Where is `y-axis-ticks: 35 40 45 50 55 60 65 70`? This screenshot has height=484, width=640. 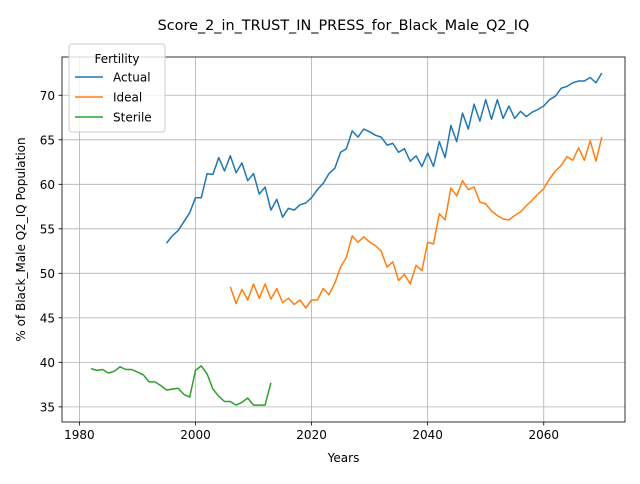
y-axis-ticks: 35 40 45 50 55 60 65 70 is located at coordinates (51, 251).